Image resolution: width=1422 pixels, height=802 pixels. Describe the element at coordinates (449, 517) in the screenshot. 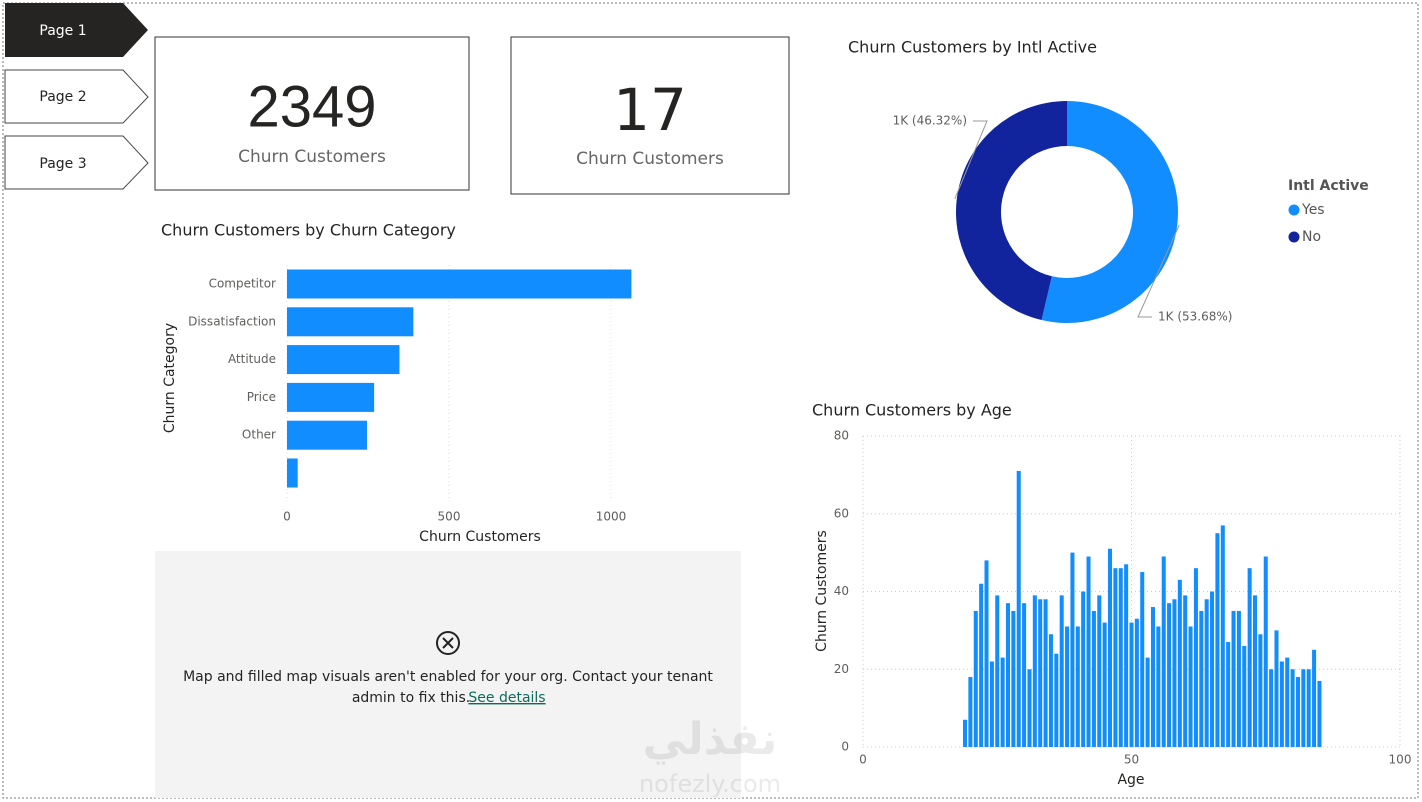

I see `x-tick-label: 500` at that location.